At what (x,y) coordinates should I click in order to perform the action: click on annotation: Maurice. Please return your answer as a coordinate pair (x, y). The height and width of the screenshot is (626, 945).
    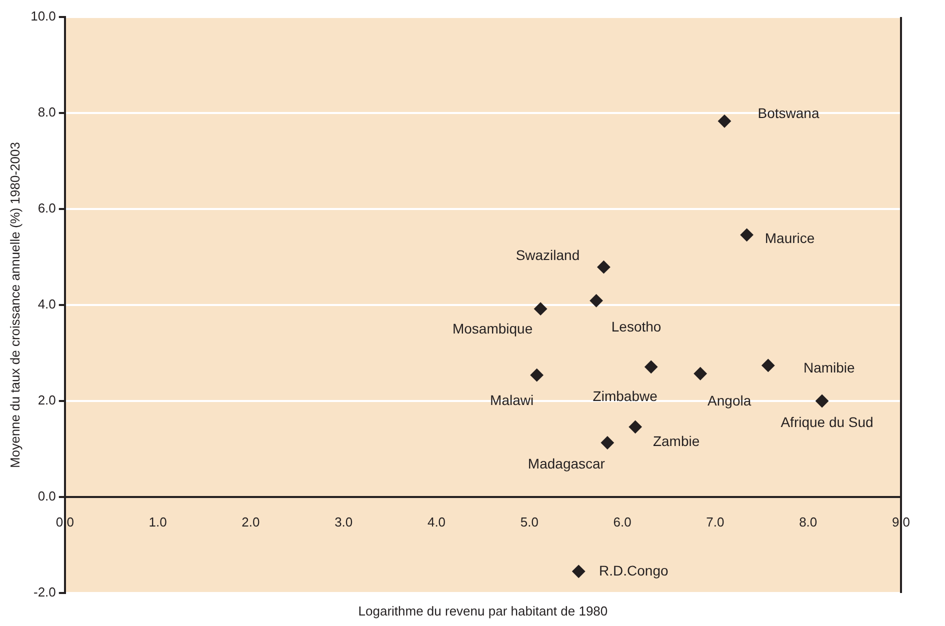
    Looking at the image, I should click on (789, 238).